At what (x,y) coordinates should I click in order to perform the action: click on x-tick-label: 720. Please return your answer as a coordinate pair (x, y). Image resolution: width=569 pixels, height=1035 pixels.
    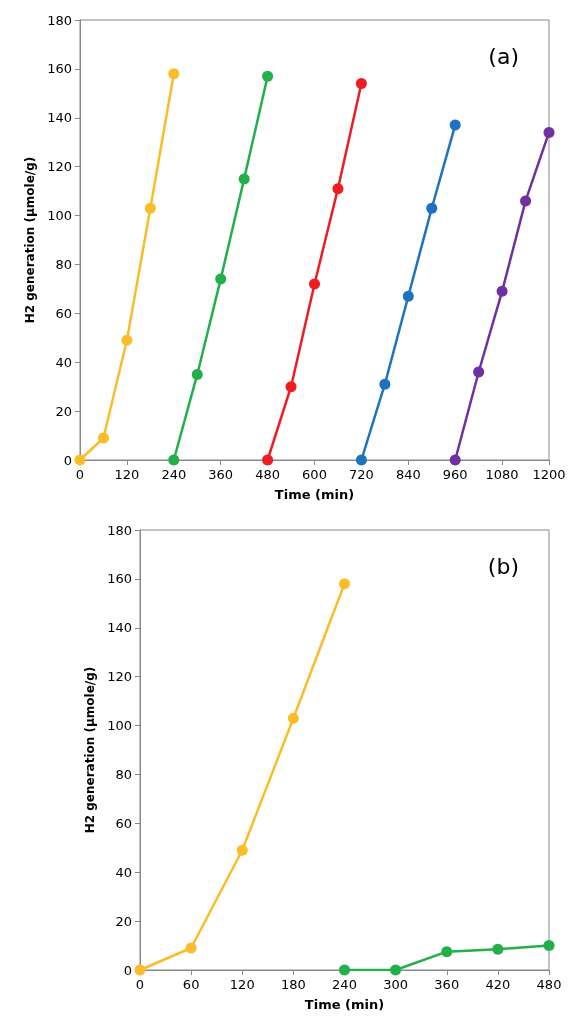
    Looking at the image, I should click on (361, 474).